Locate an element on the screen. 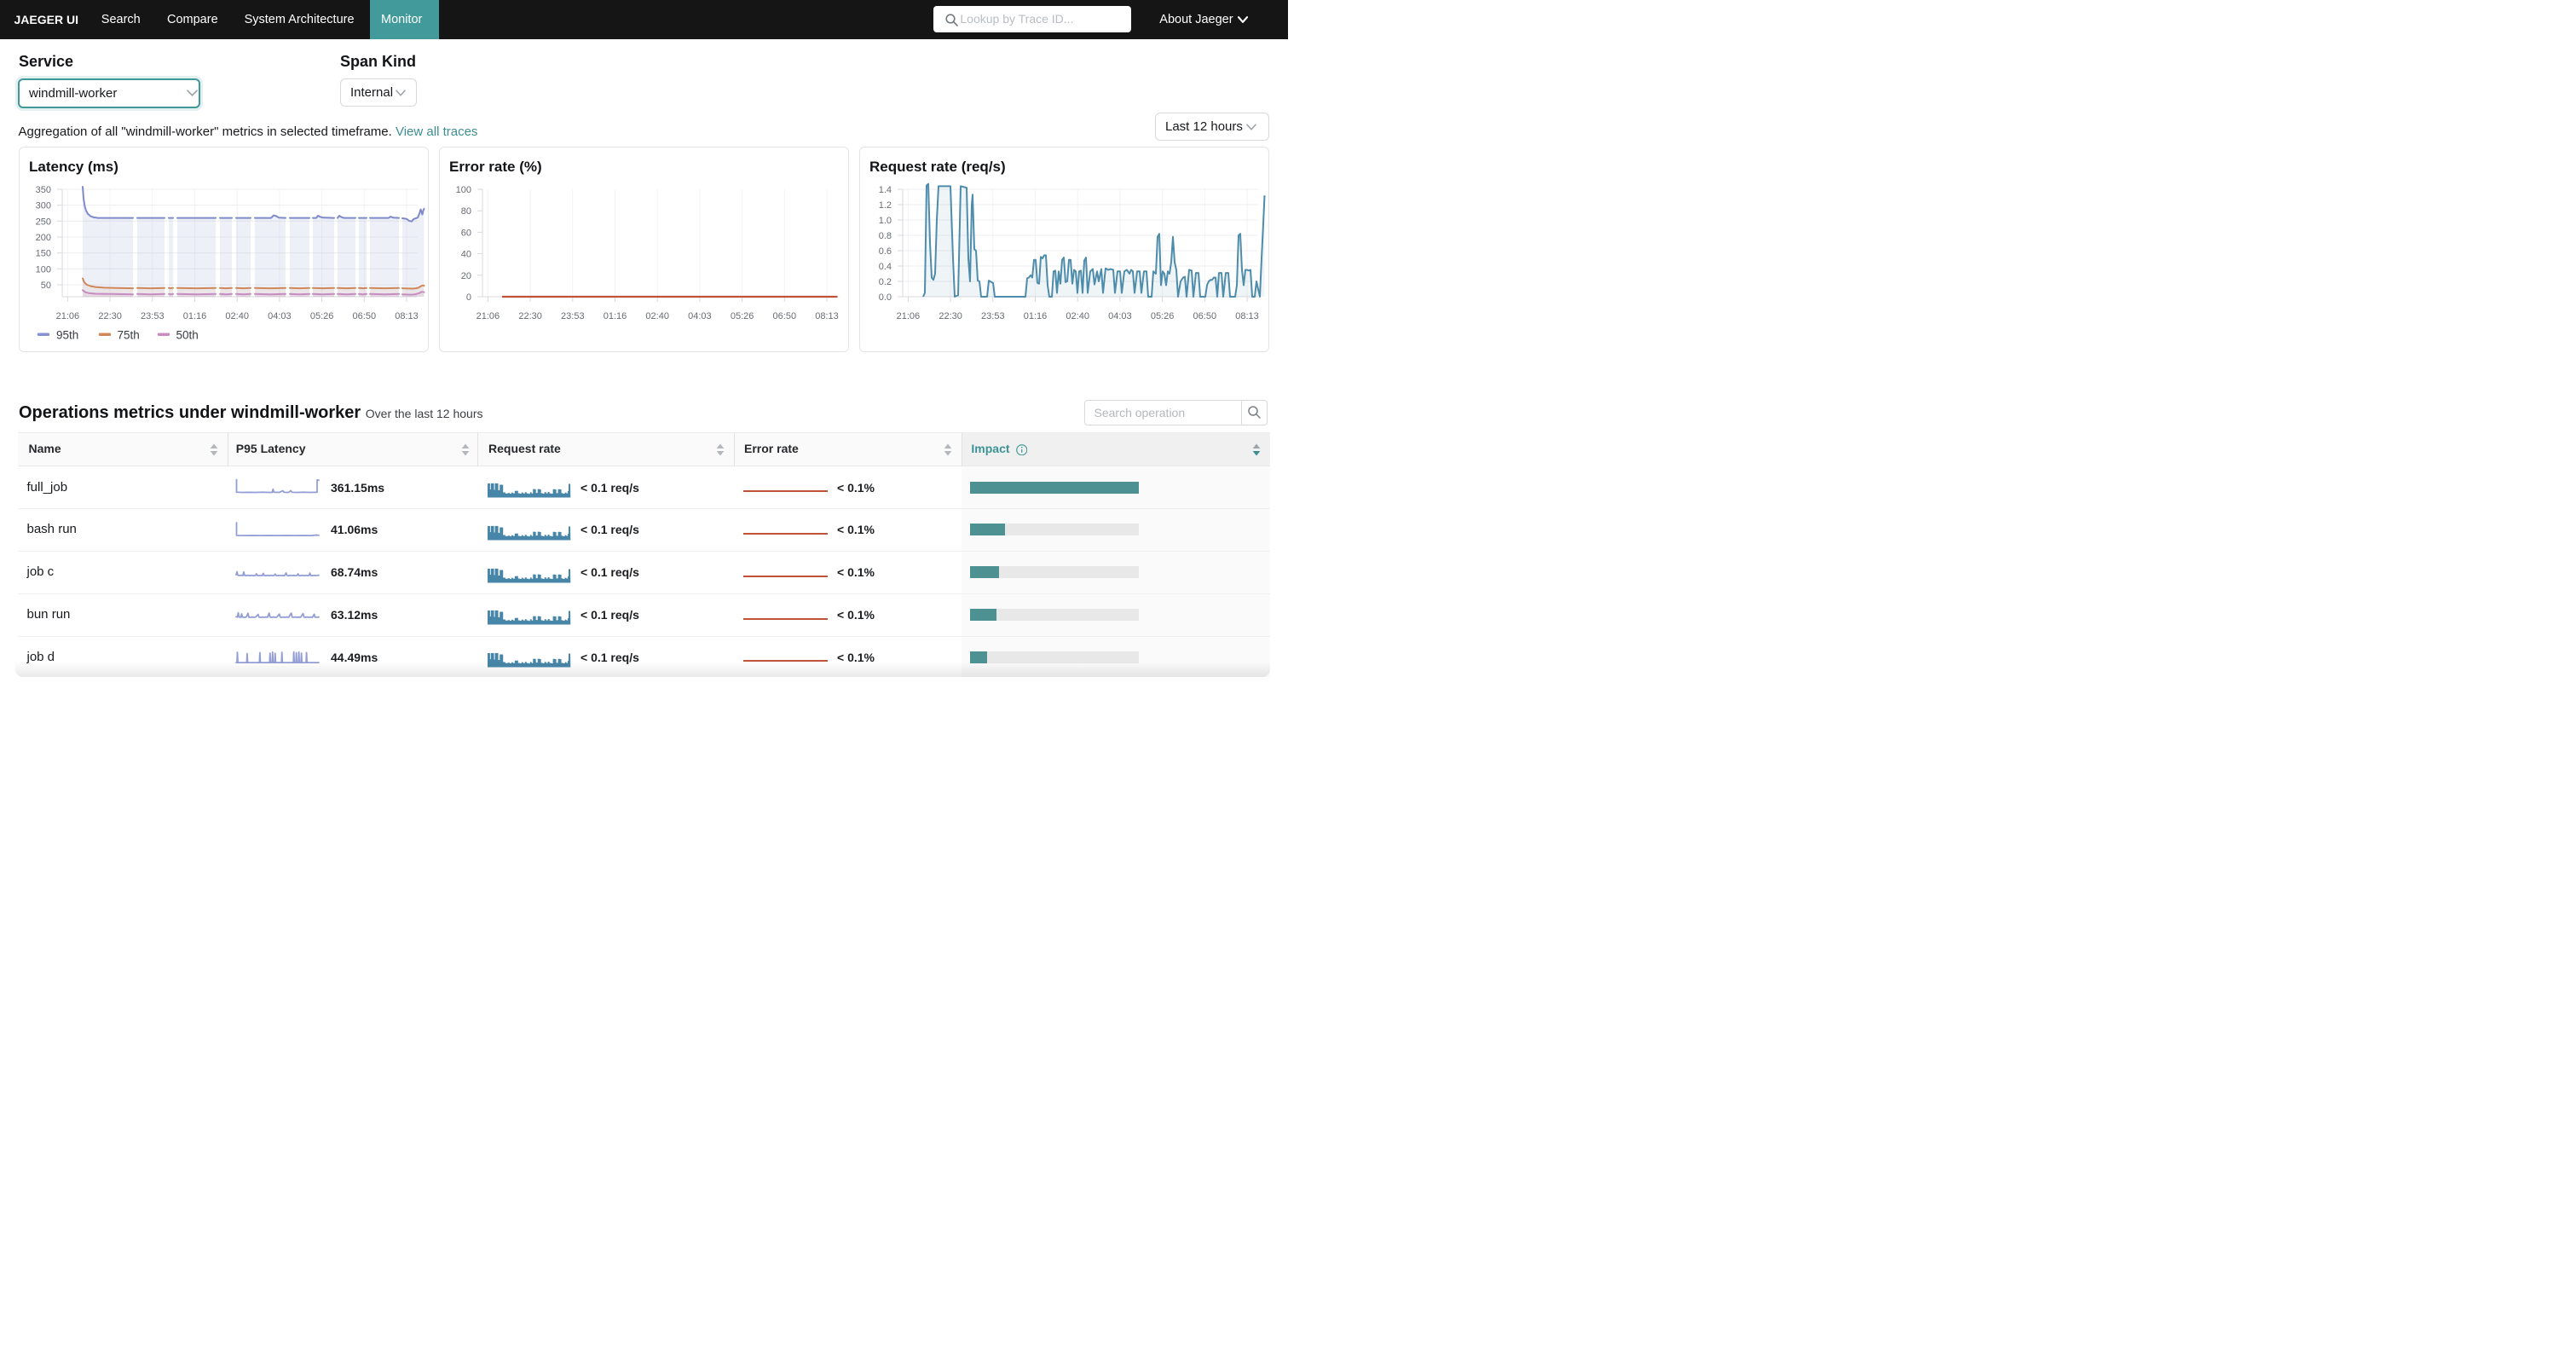 The width and height of the screenshot is (2576, 1354). svg-text: 1.4 is located at coordinates (885, 190).